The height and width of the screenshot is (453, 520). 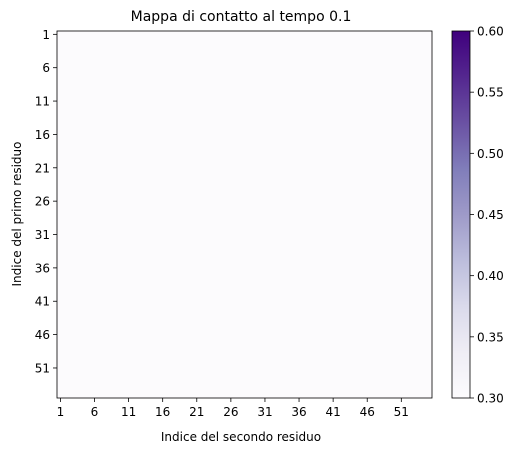 What do you see at coordinates (42, 135) in the screenshot?
I see `y-tick-label: 16` at bounding box center [42, 135].